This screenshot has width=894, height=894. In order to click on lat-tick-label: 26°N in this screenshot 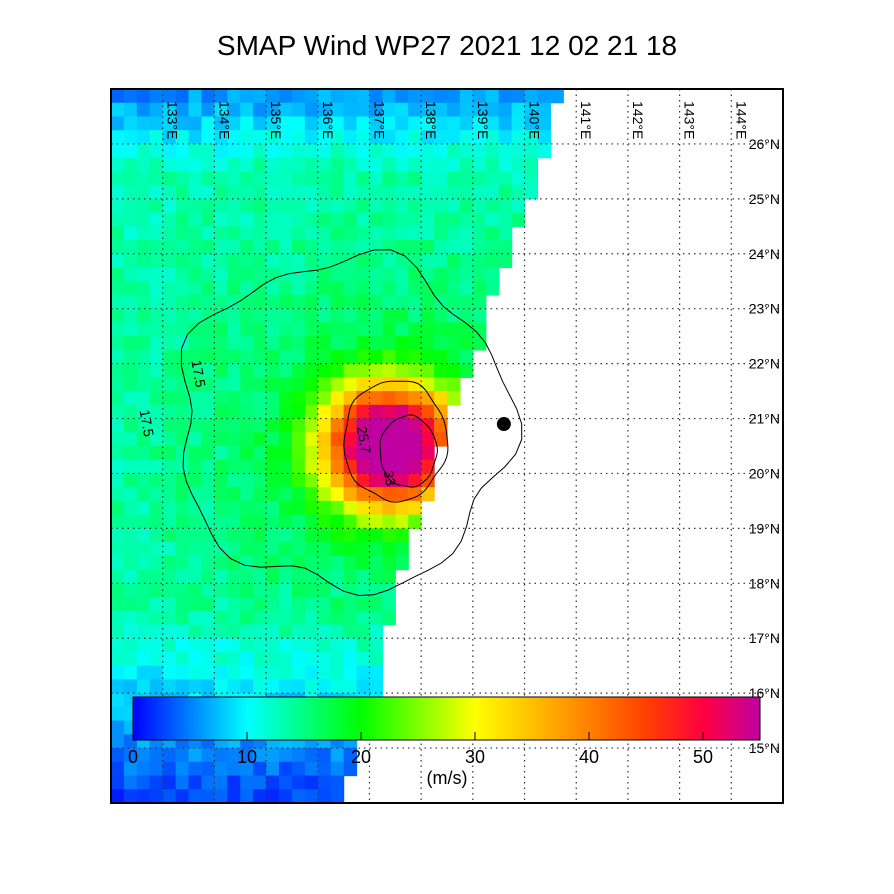, I will do `click(764, 144)`.